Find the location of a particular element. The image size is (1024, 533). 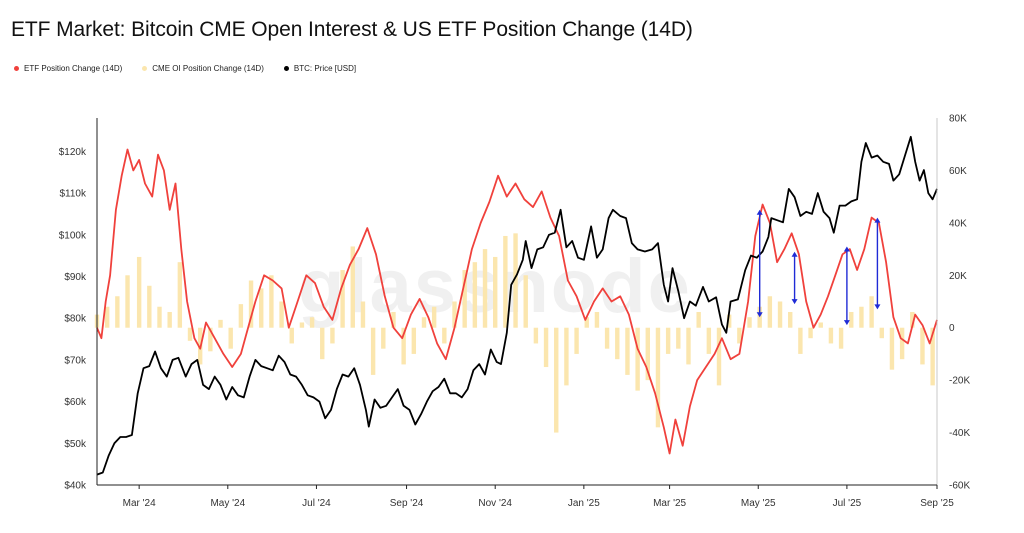

y-left-tick-label: $40k is located at coordinates (75, 486).